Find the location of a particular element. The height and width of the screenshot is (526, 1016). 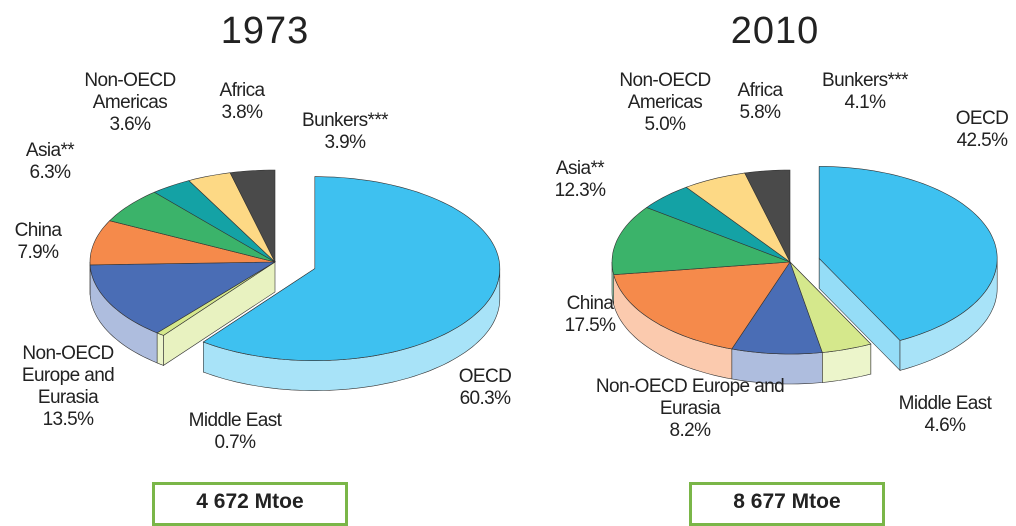

slice-label: Asia**12.3% is located at coordinates (580, 180).